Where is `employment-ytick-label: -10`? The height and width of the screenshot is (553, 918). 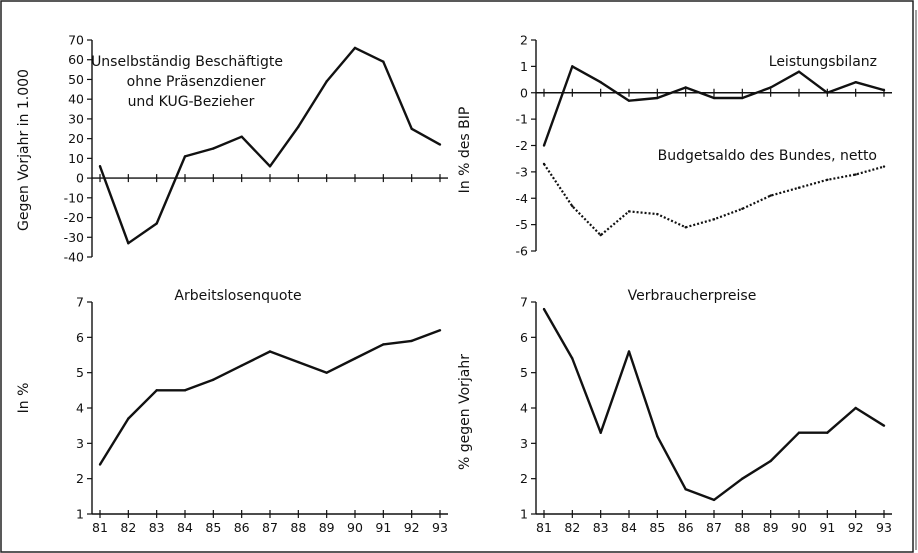 employment-ytick-label: -10 is located at coordinates (74, 197).